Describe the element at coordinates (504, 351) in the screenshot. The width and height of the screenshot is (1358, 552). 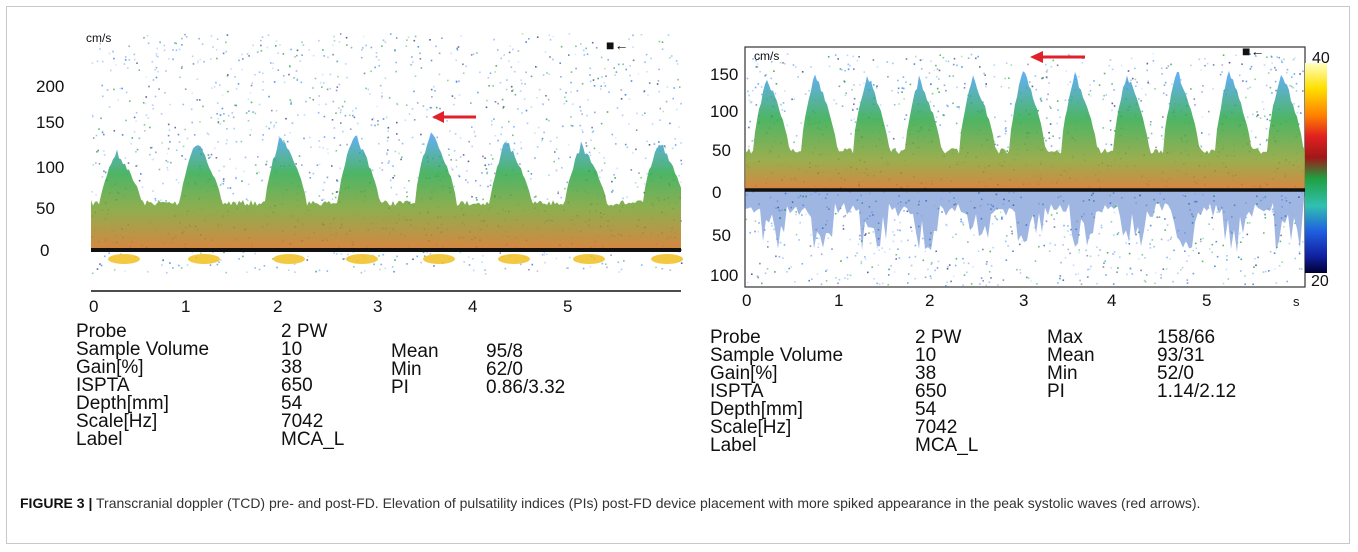
I see `measure-value: 95/8` at that location.